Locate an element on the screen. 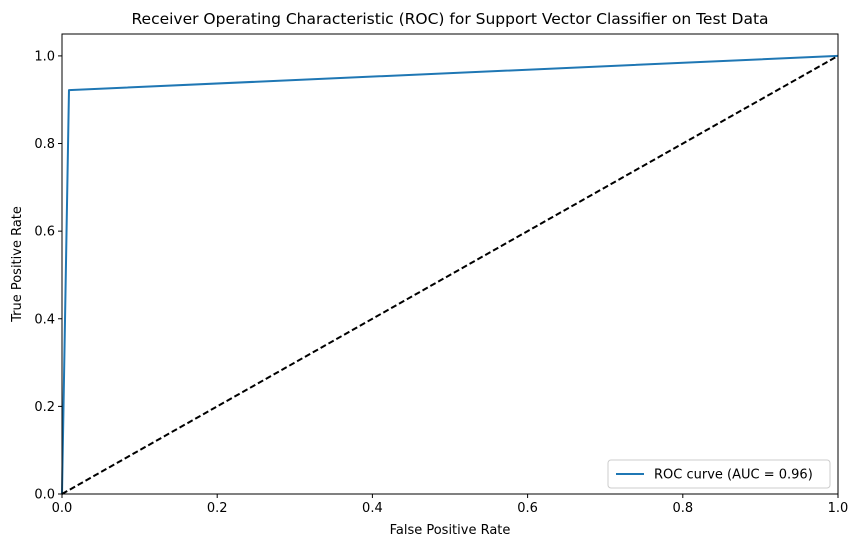  y-tick-label: 0.6 is located at coordinates (44, 232).